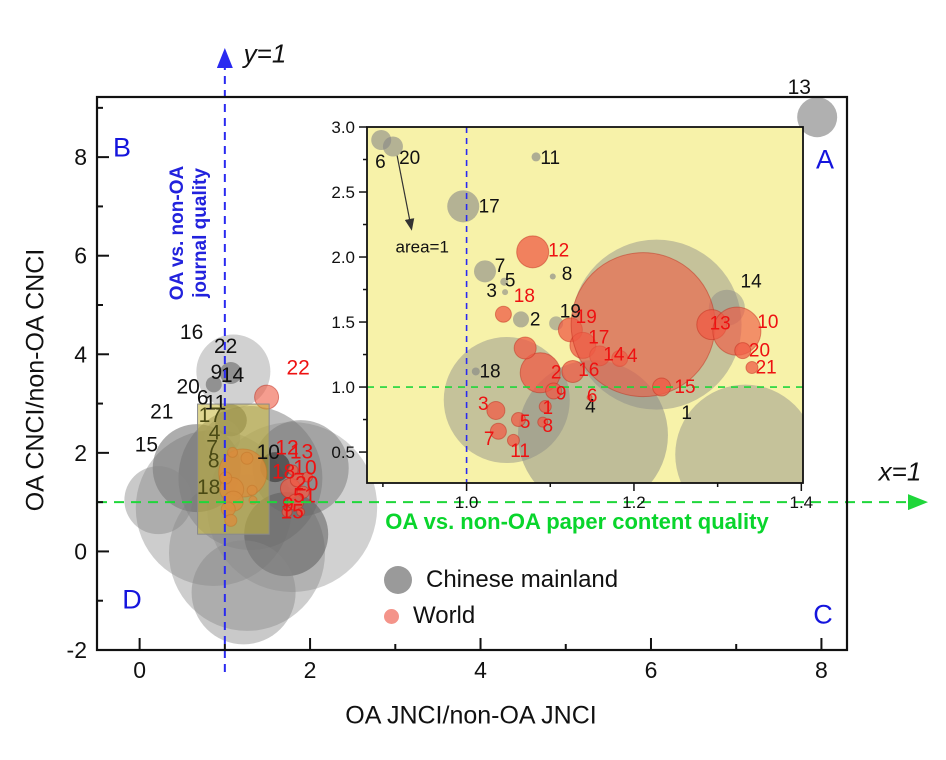  What do you see at coordinates (214, 461) in the screenshot?
I see `point-label: 8` at bounding box center [214, 461].